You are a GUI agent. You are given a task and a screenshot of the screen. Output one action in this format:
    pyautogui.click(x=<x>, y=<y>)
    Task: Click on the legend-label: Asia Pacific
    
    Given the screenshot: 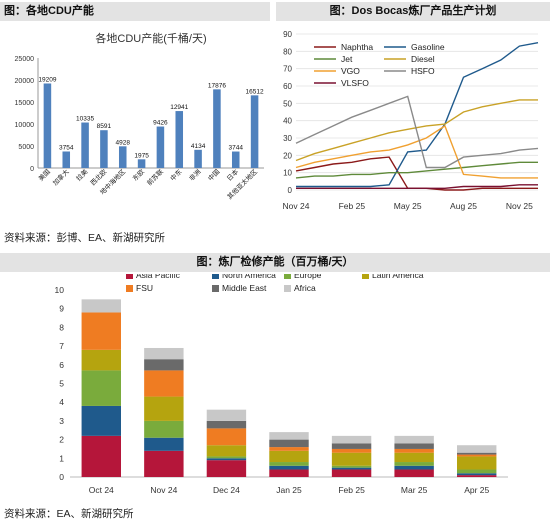 What is the action you would take?
    pyautogui.click(x=158, y=277)
    